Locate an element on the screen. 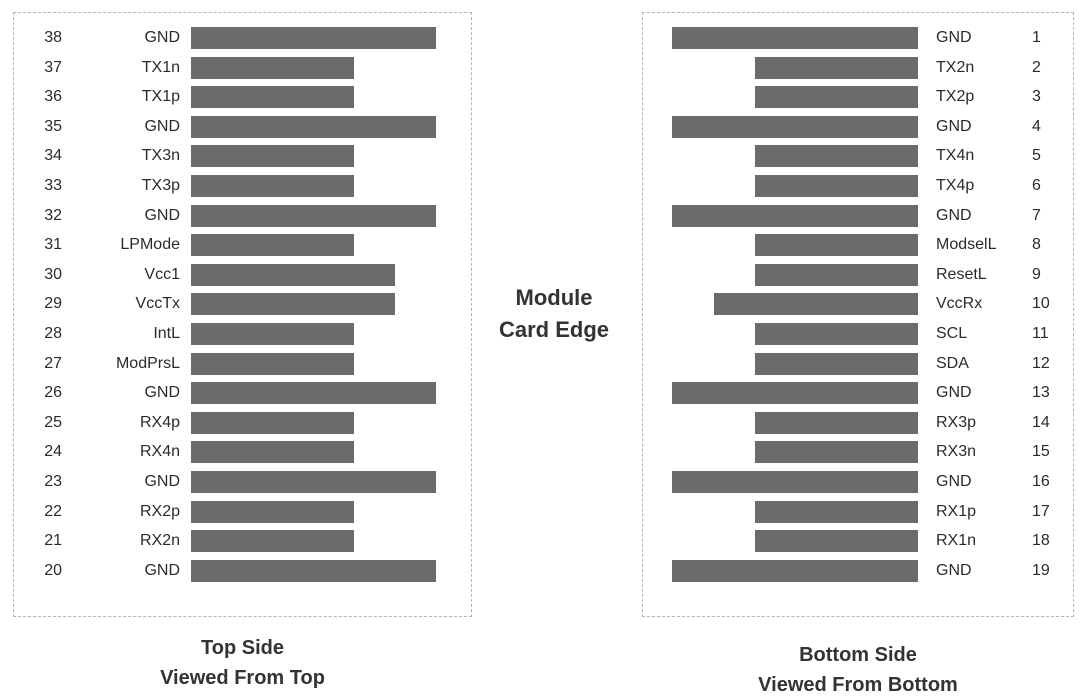 Image resolution: width=1087 pixels, height=700 pixels. top-pin-row: 26 GND is located at coordinates (543, 393).